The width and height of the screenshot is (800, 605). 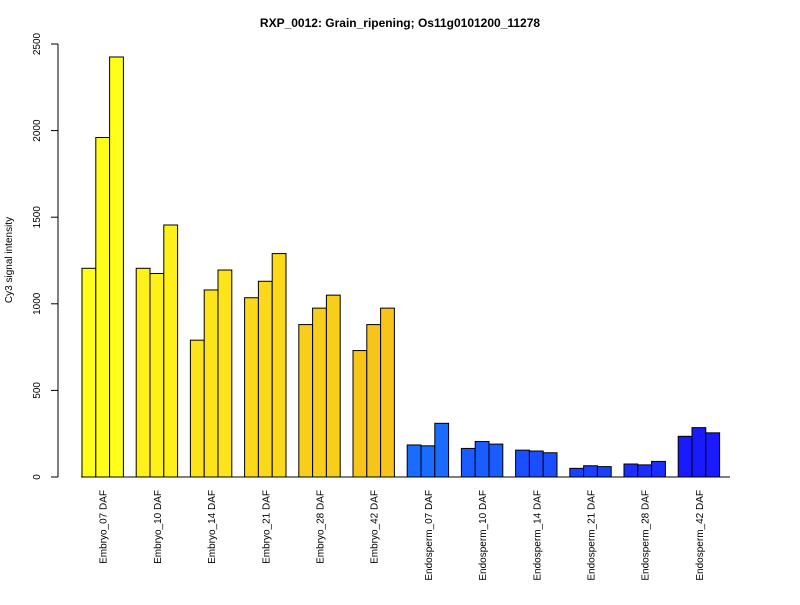 I want to click on x-tick-label: Embryo_10 DAF, so click(x=158, y=527).